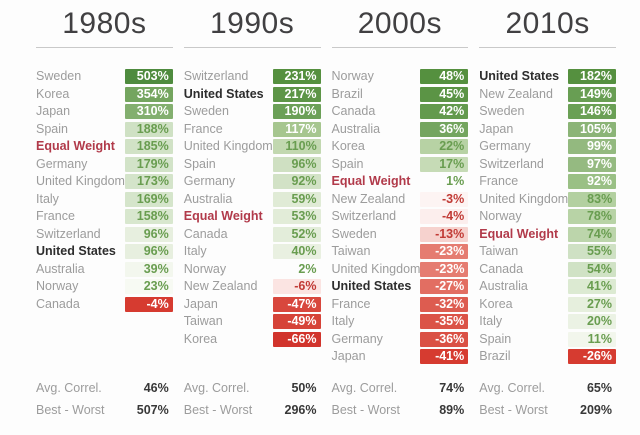 The height and width of the screenshot is (435, 640). Describe the element at coordinates (104, 270) in the screenshot. I see `table-row: Australia 39%` at that location.